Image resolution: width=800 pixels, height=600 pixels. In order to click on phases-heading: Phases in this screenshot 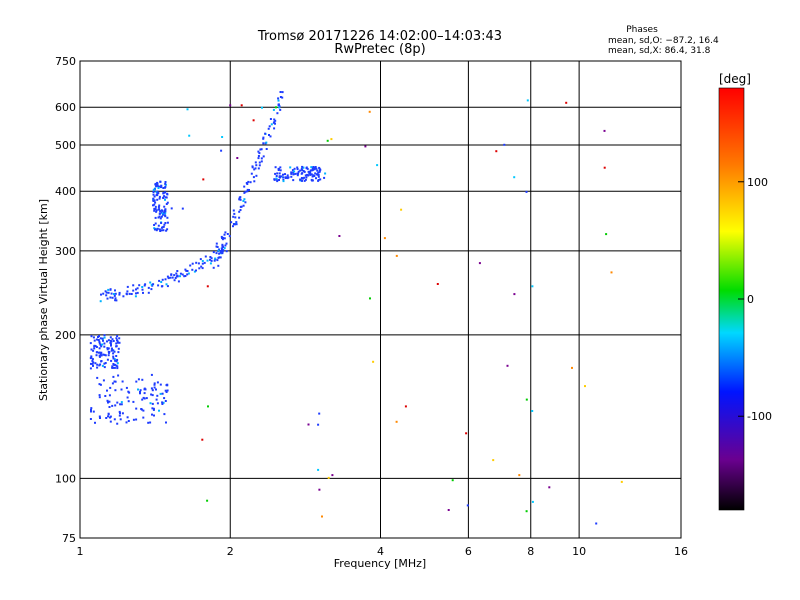, I will do `click(642, 30)`.